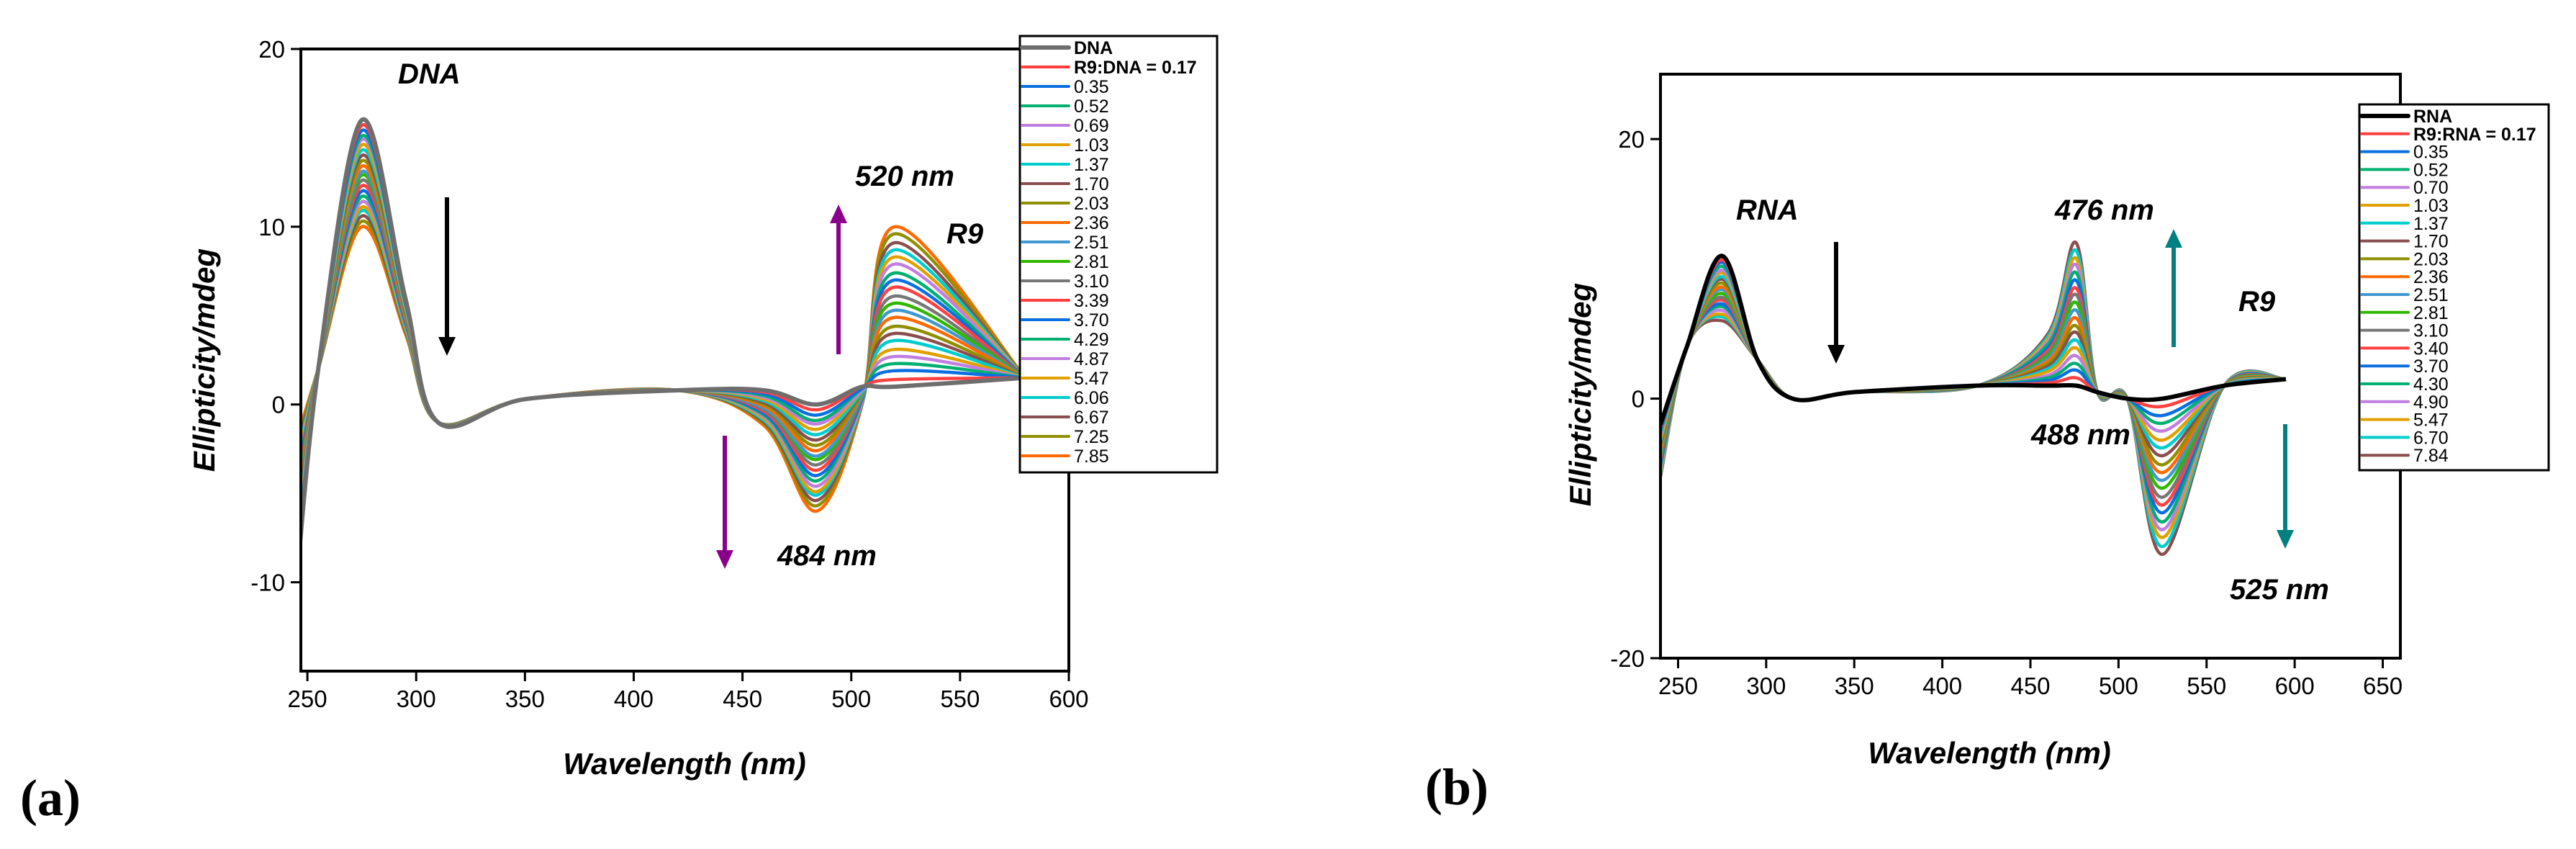 The width and height of the screenshot is (2576, 849). I want to click on series-0.52, so click(663, 335).